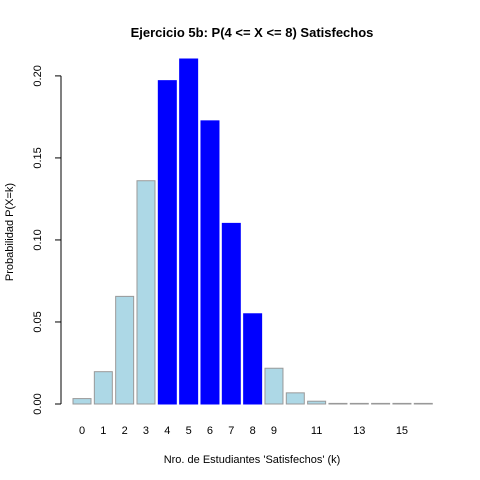 This screenshot has height=480, width=480. Describe the element at coordinates (210, 431) in the screenshot. I see `x-tick-label: 6` at that location.